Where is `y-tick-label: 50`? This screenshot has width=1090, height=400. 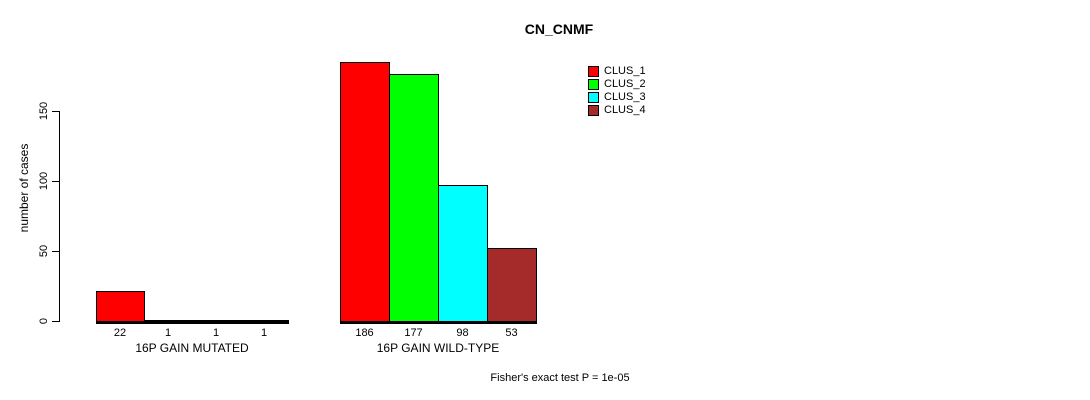 y-tick-label: 50 is located at coordinates (44, 251).